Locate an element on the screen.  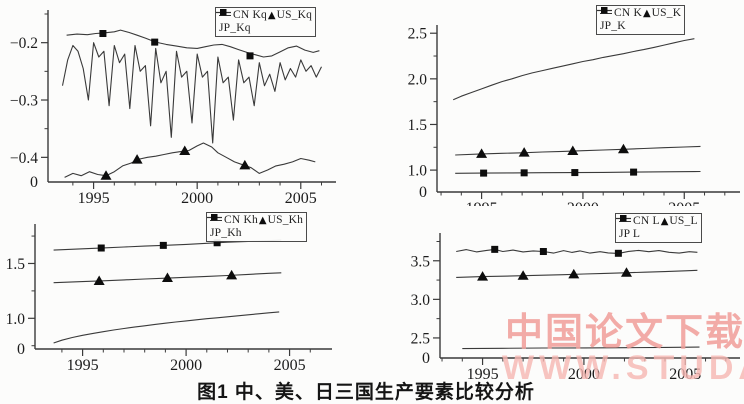
legend-label: US_Kq is located at coordinates (294, 15).